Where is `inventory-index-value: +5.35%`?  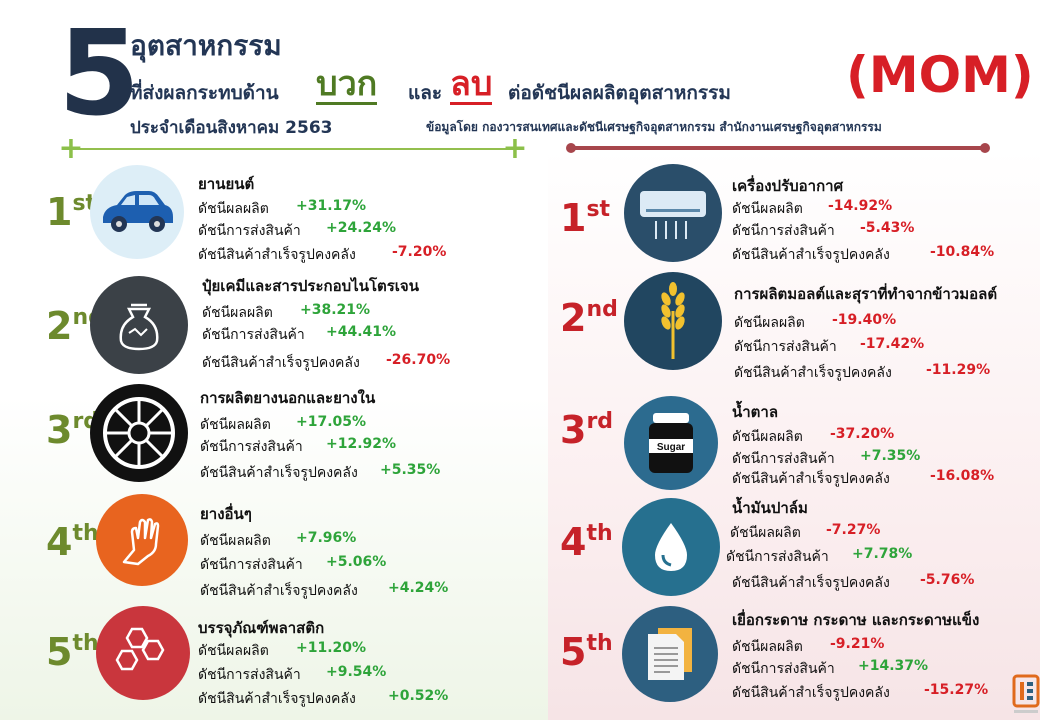 inventory-index-value: +5.35% is located at coordinates (410, 470).